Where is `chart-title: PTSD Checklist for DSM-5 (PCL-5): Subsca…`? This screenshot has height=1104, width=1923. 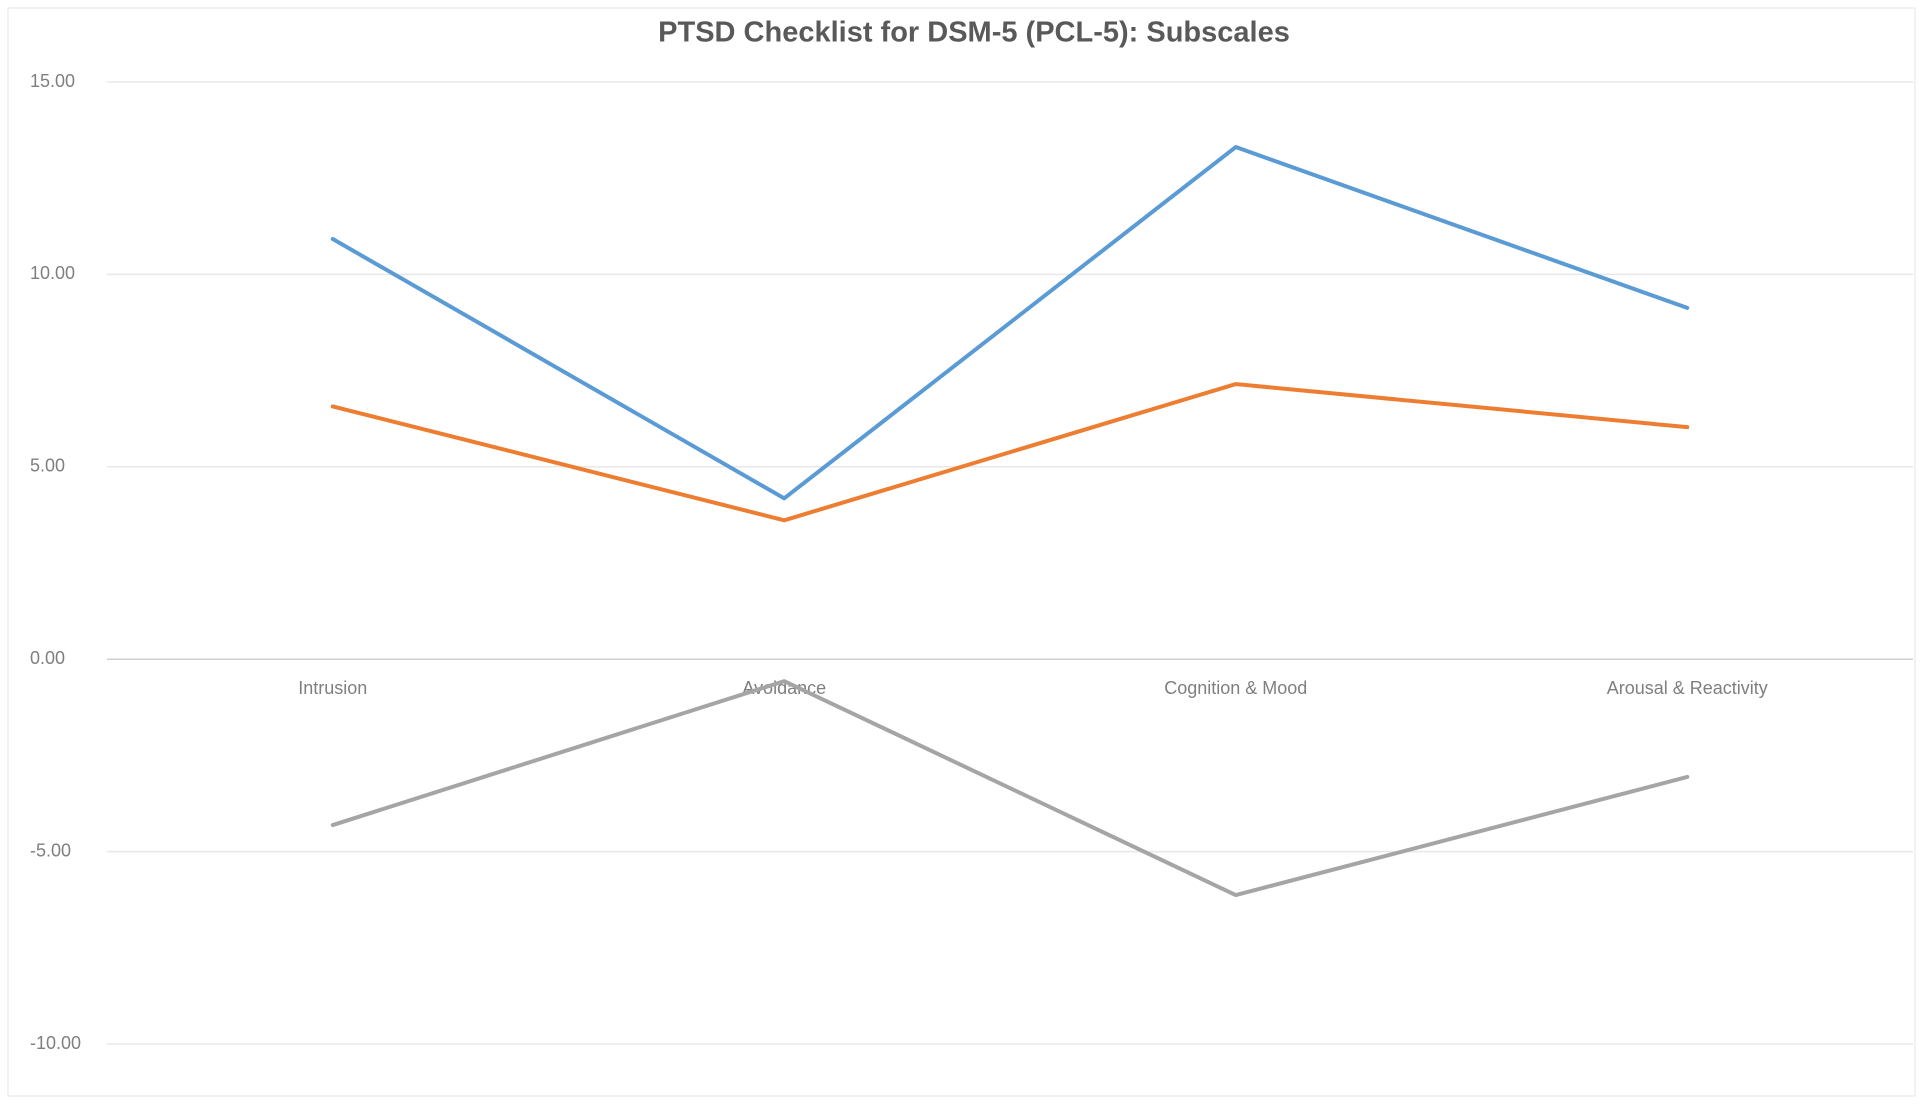 chart-title: PTSD Checklist for DSM-5 (PCL-5): Subsca… is located at coordinates (974, 33).